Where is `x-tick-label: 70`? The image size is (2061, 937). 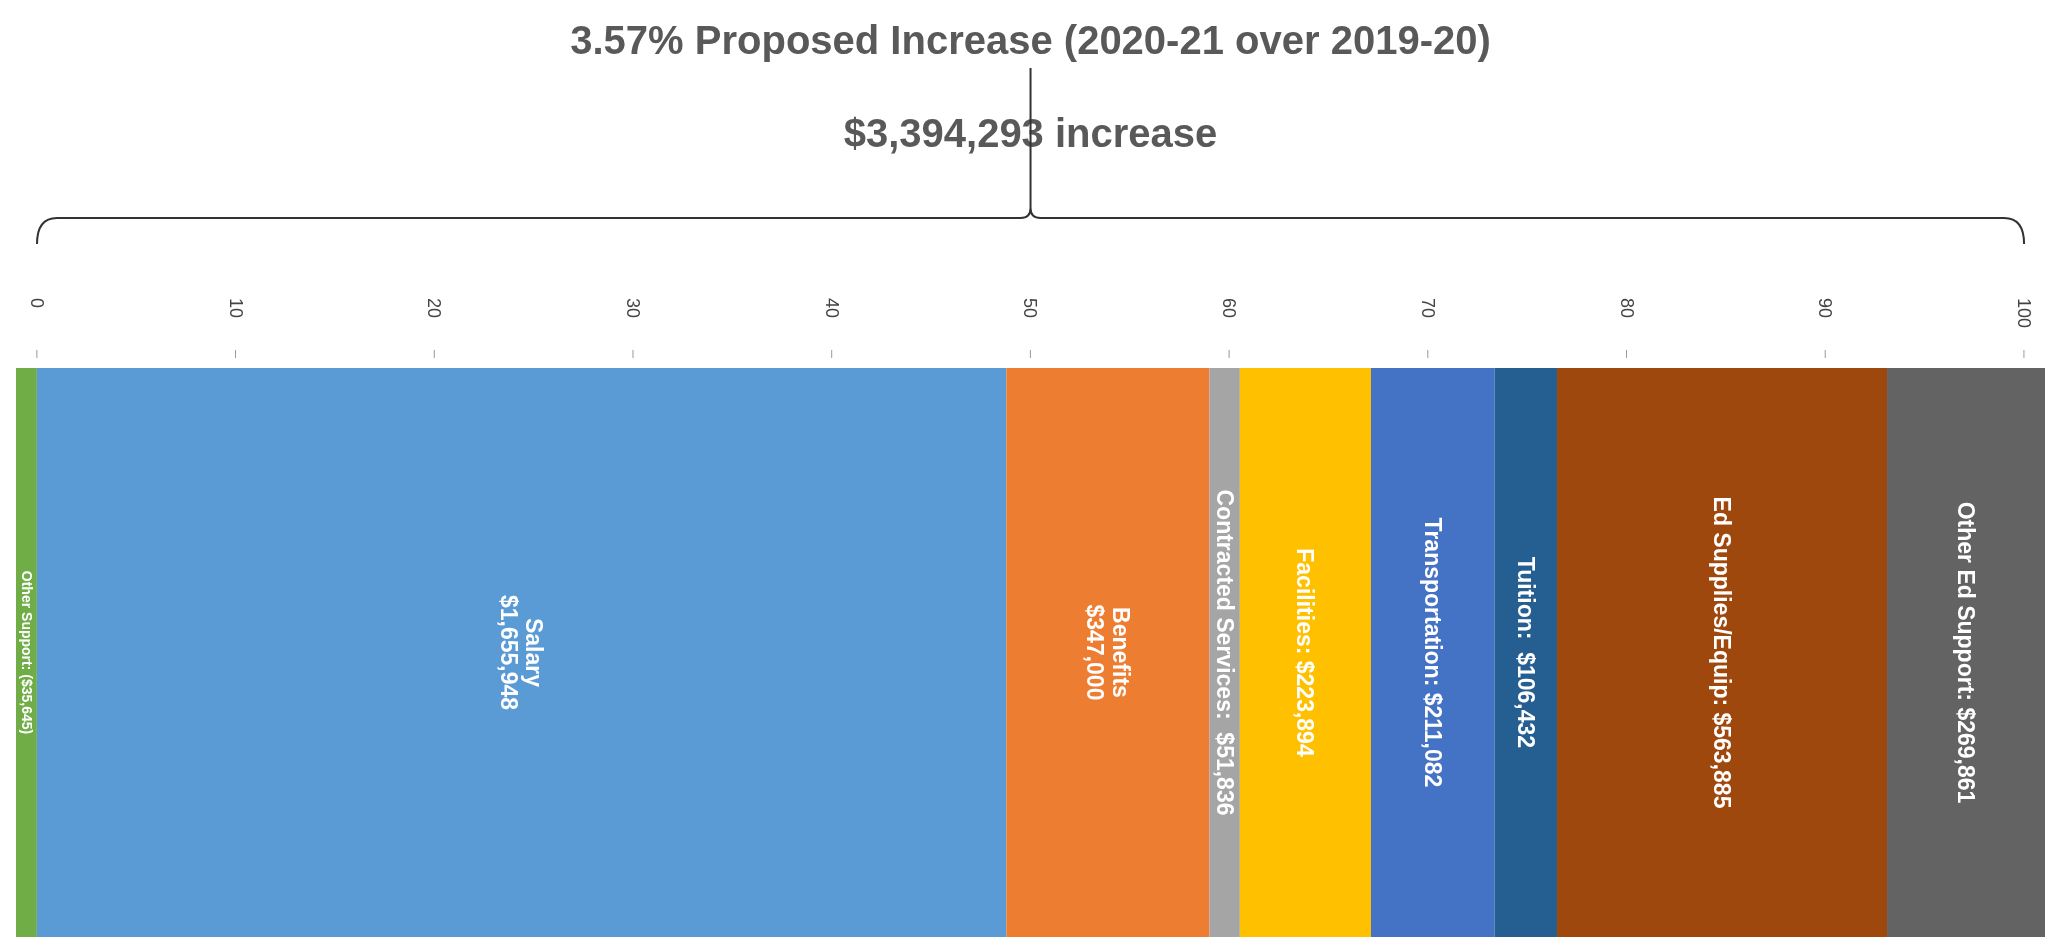 x-tick-label: 70 is located at coordinates (1427, 308).